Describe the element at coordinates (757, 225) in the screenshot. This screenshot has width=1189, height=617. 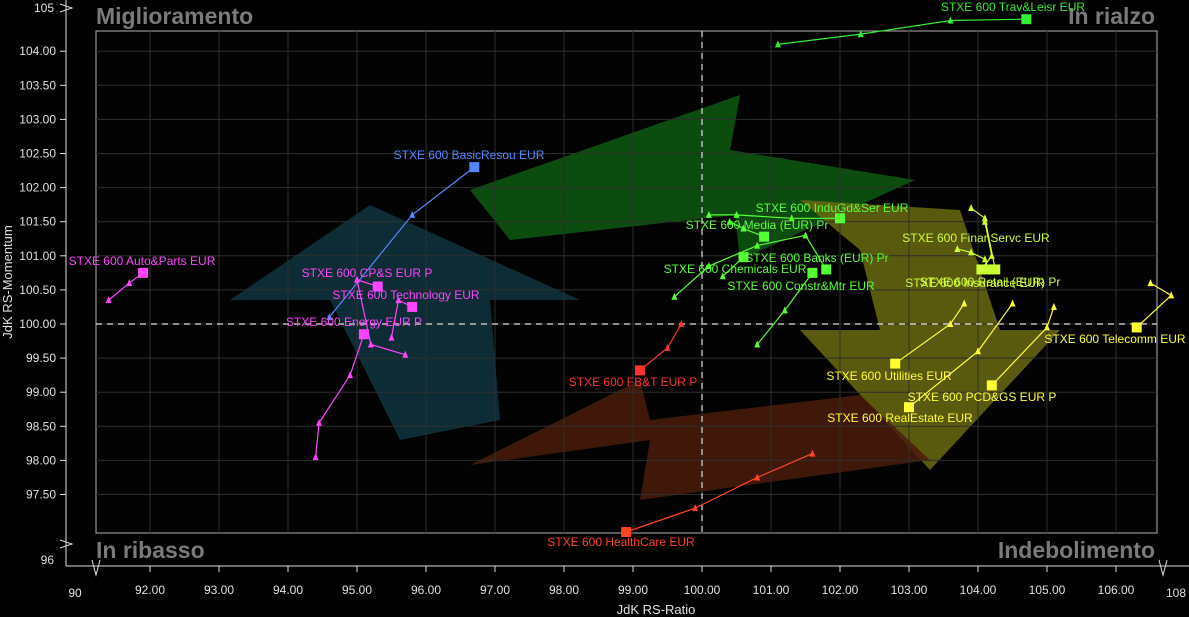
I see `series-label: STXE 600 Media (EUR) Pr` at that location.